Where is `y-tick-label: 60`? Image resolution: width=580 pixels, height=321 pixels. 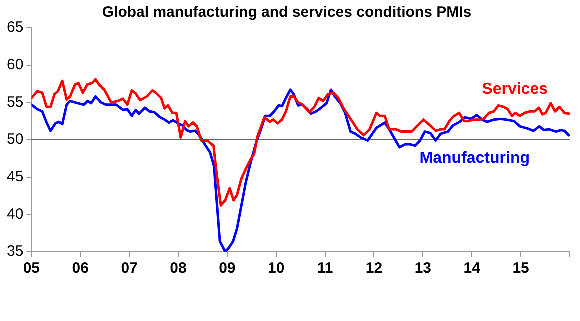
y-tick-label: 60 is located at coordinates (15, 65).